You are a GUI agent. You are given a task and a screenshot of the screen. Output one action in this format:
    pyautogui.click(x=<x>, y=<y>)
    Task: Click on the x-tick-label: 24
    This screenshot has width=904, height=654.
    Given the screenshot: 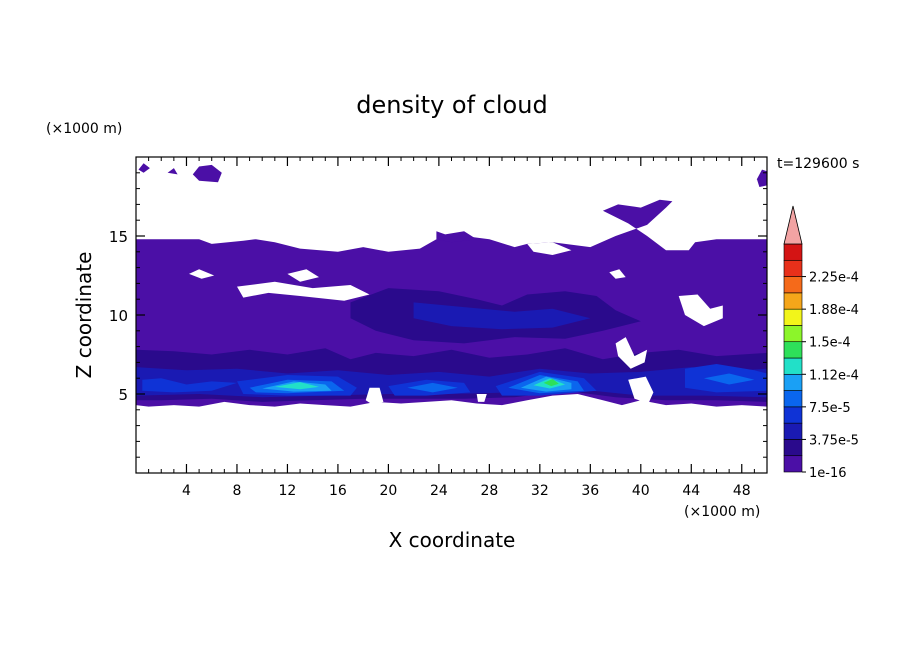 What is the action you would take?
    pyautogui.click(x=439, y=491)
    